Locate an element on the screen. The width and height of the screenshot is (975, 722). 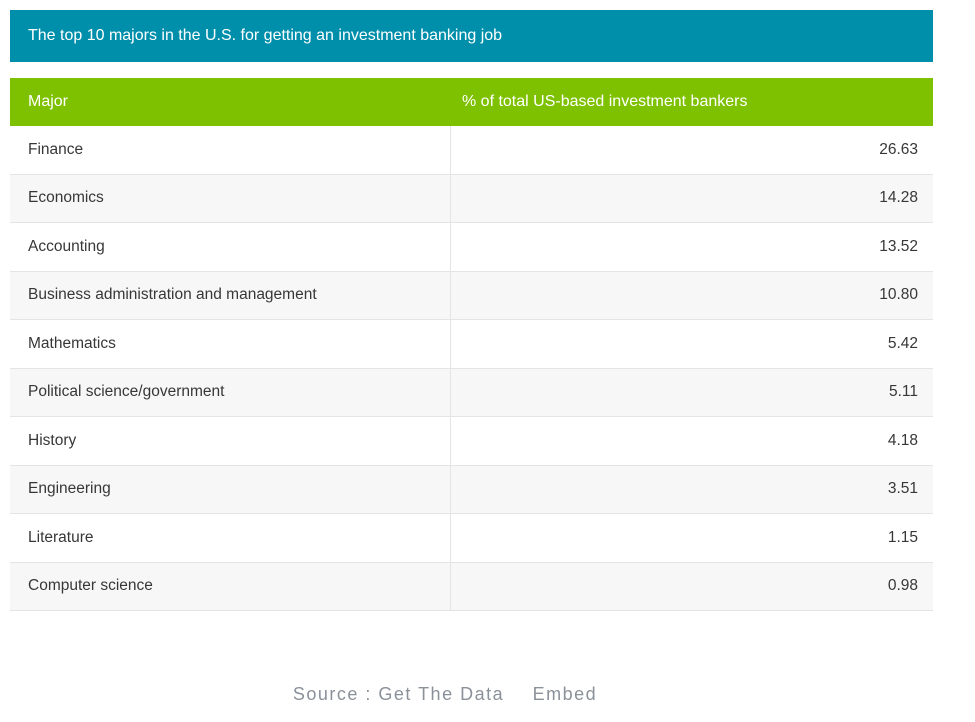
table-row: Engineering 3.51 is located at coordinates (471, 489).